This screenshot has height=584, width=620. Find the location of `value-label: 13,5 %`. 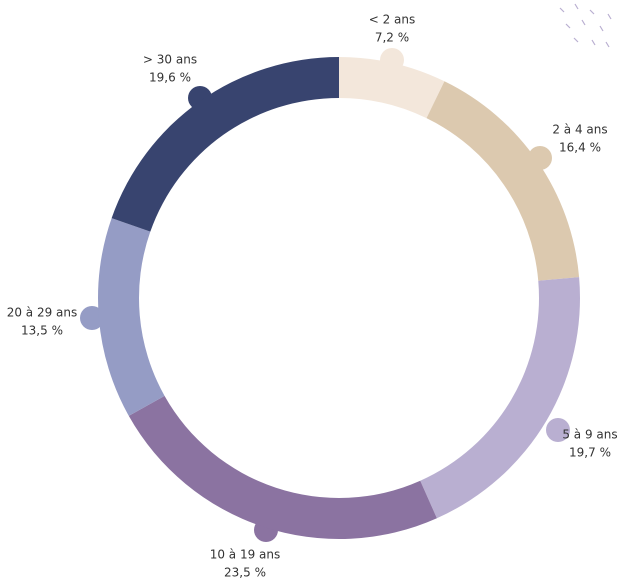

value-label: 13,5 % is located at coordinates (42, 331).